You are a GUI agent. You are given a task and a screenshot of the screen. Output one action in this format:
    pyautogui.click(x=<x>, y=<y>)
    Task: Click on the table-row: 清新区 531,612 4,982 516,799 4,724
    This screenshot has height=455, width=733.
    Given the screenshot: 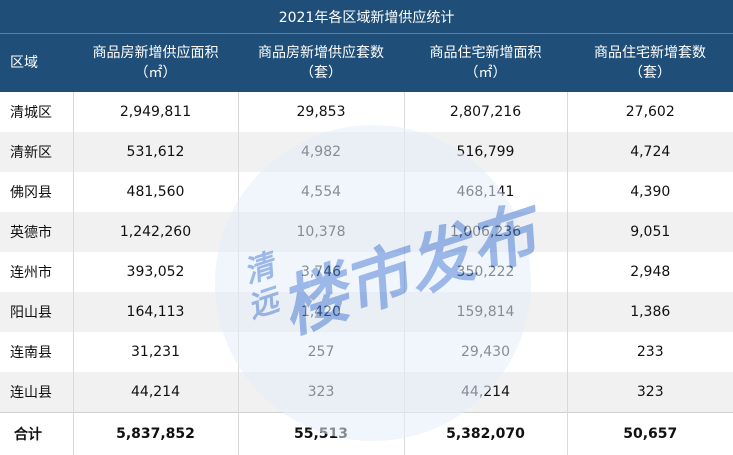 What is the action you would take?
    pyautogui.click(x=366, y=152)
    